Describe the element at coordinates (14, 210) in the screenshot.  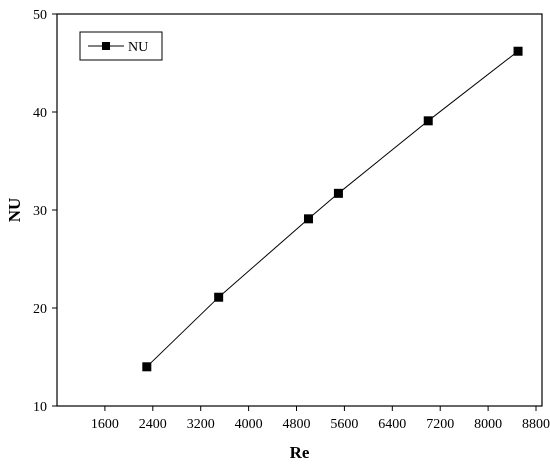
I see `y-axis-title: NU` at that location.